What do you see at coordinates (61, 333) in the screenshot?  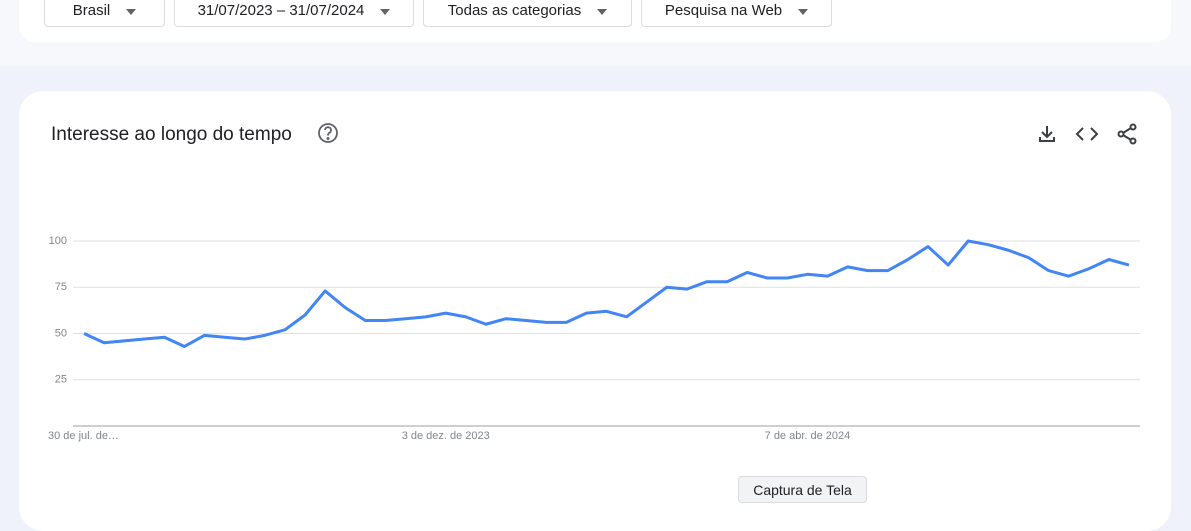 I see `y-tick-label: 50` at bounding box center [61, 333].